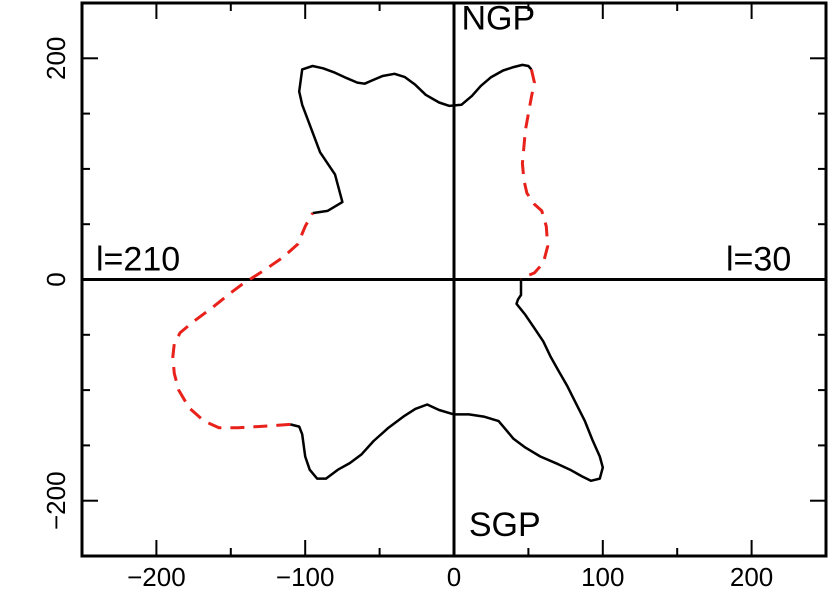 The width and height of the screenshot is (831, 590). I want to click on annotation-l210: l=210, so click(138, 260).